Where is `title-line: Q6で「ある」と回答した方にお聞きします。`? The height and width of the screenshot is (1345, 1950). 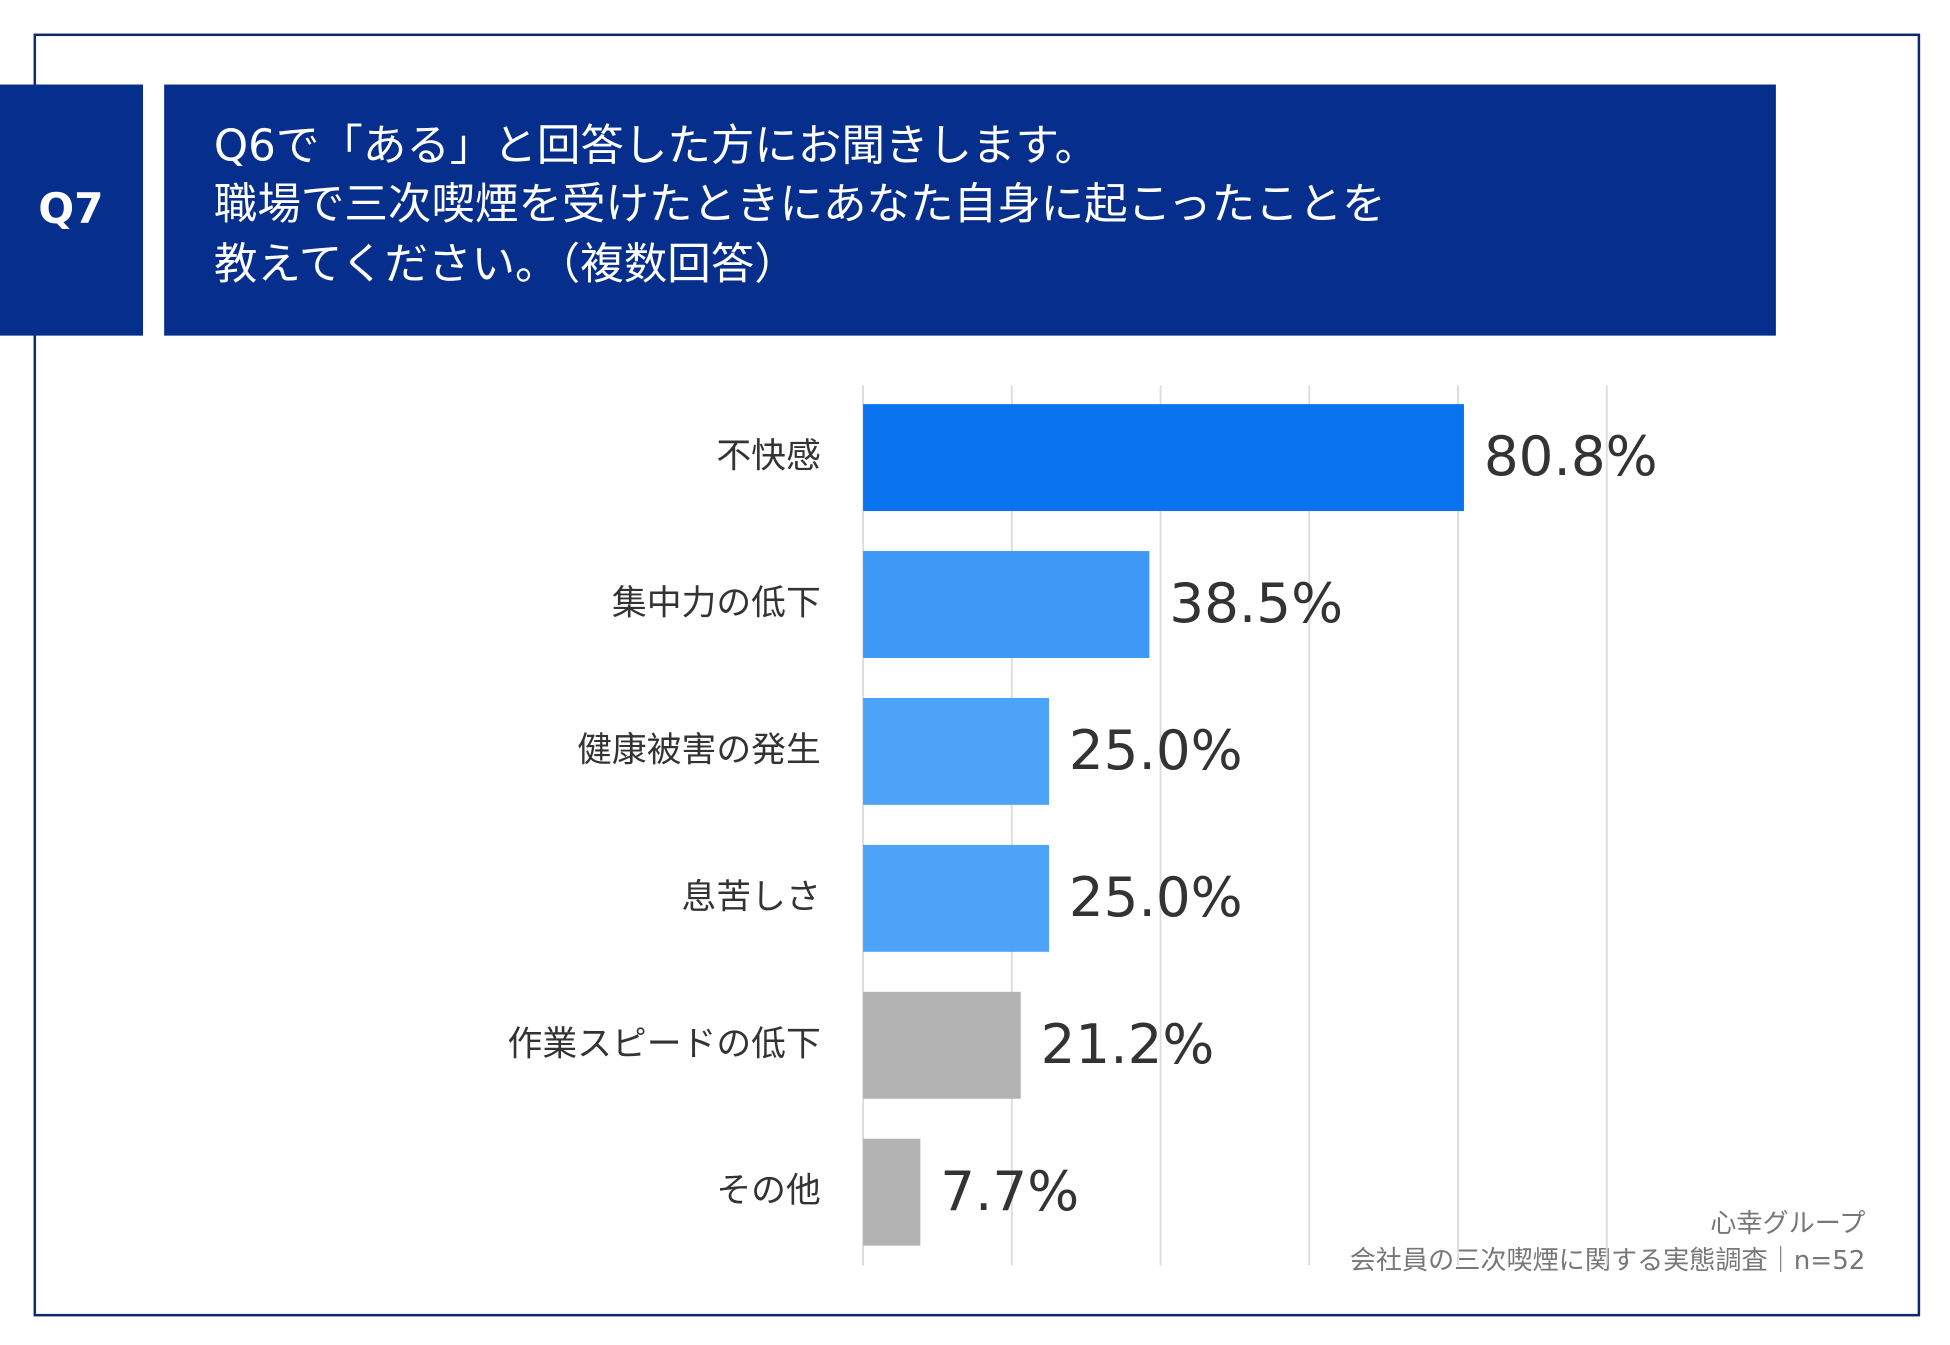 title-line: Q6で「ある」と回答した方にお聞きします。 is located at coordinates (656, 147).